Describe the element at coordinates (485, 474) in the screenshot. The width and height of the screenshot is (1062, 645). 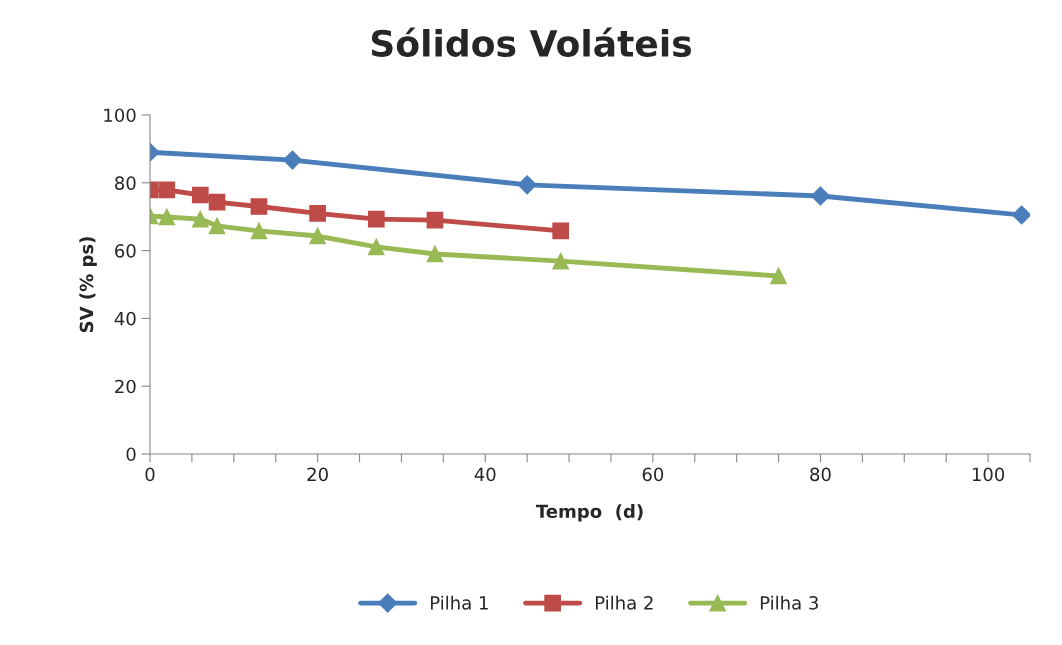
I see `x-tick-label: 40` at that location.